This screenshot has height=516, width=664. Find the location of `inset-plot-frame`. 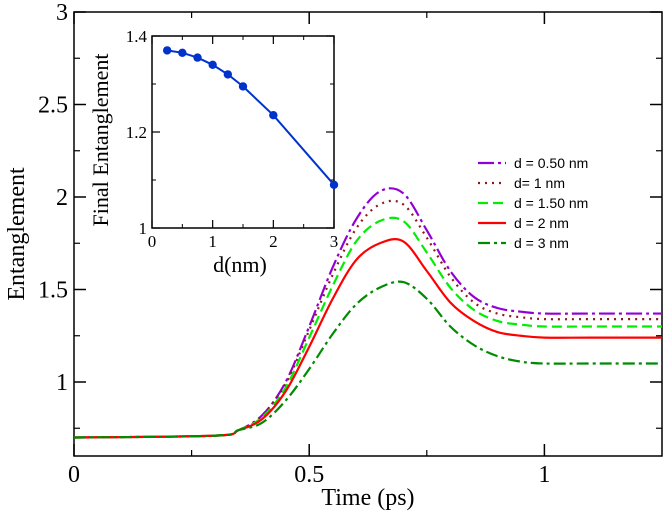

inset-plot-frame is located at coordinates (243, 132).